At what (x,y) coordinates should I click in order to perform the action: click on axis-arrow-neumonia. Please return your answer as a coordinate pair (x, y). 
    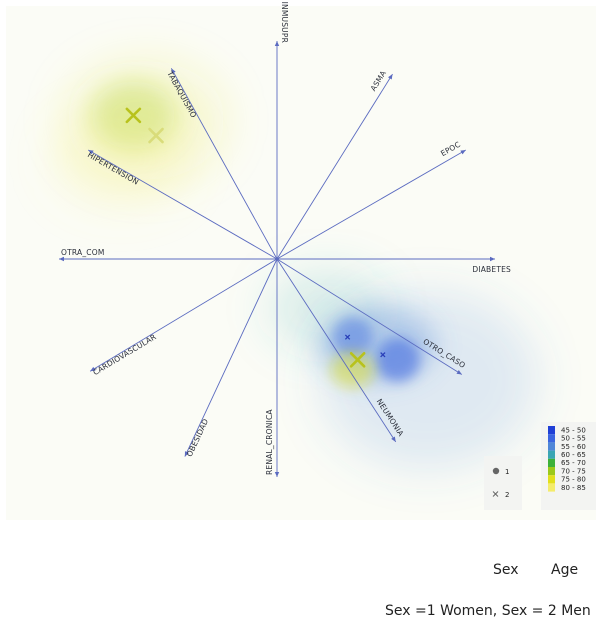
    Looking at the image, I should click on (393, 439).